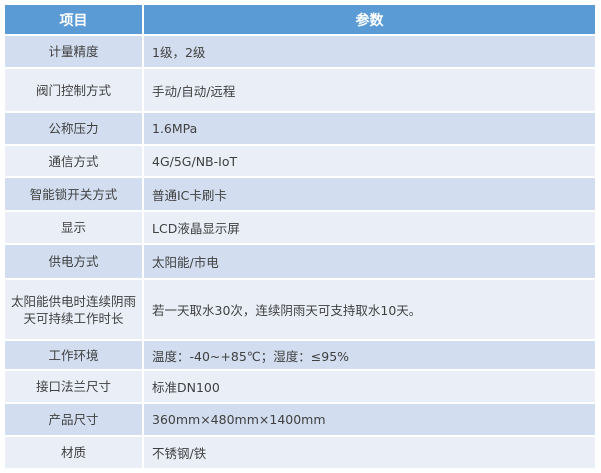 This screenshot has width=601, height=473. I want to click on table-row: 阀门控制方式 手动/自动/远程, so click(300, 90).